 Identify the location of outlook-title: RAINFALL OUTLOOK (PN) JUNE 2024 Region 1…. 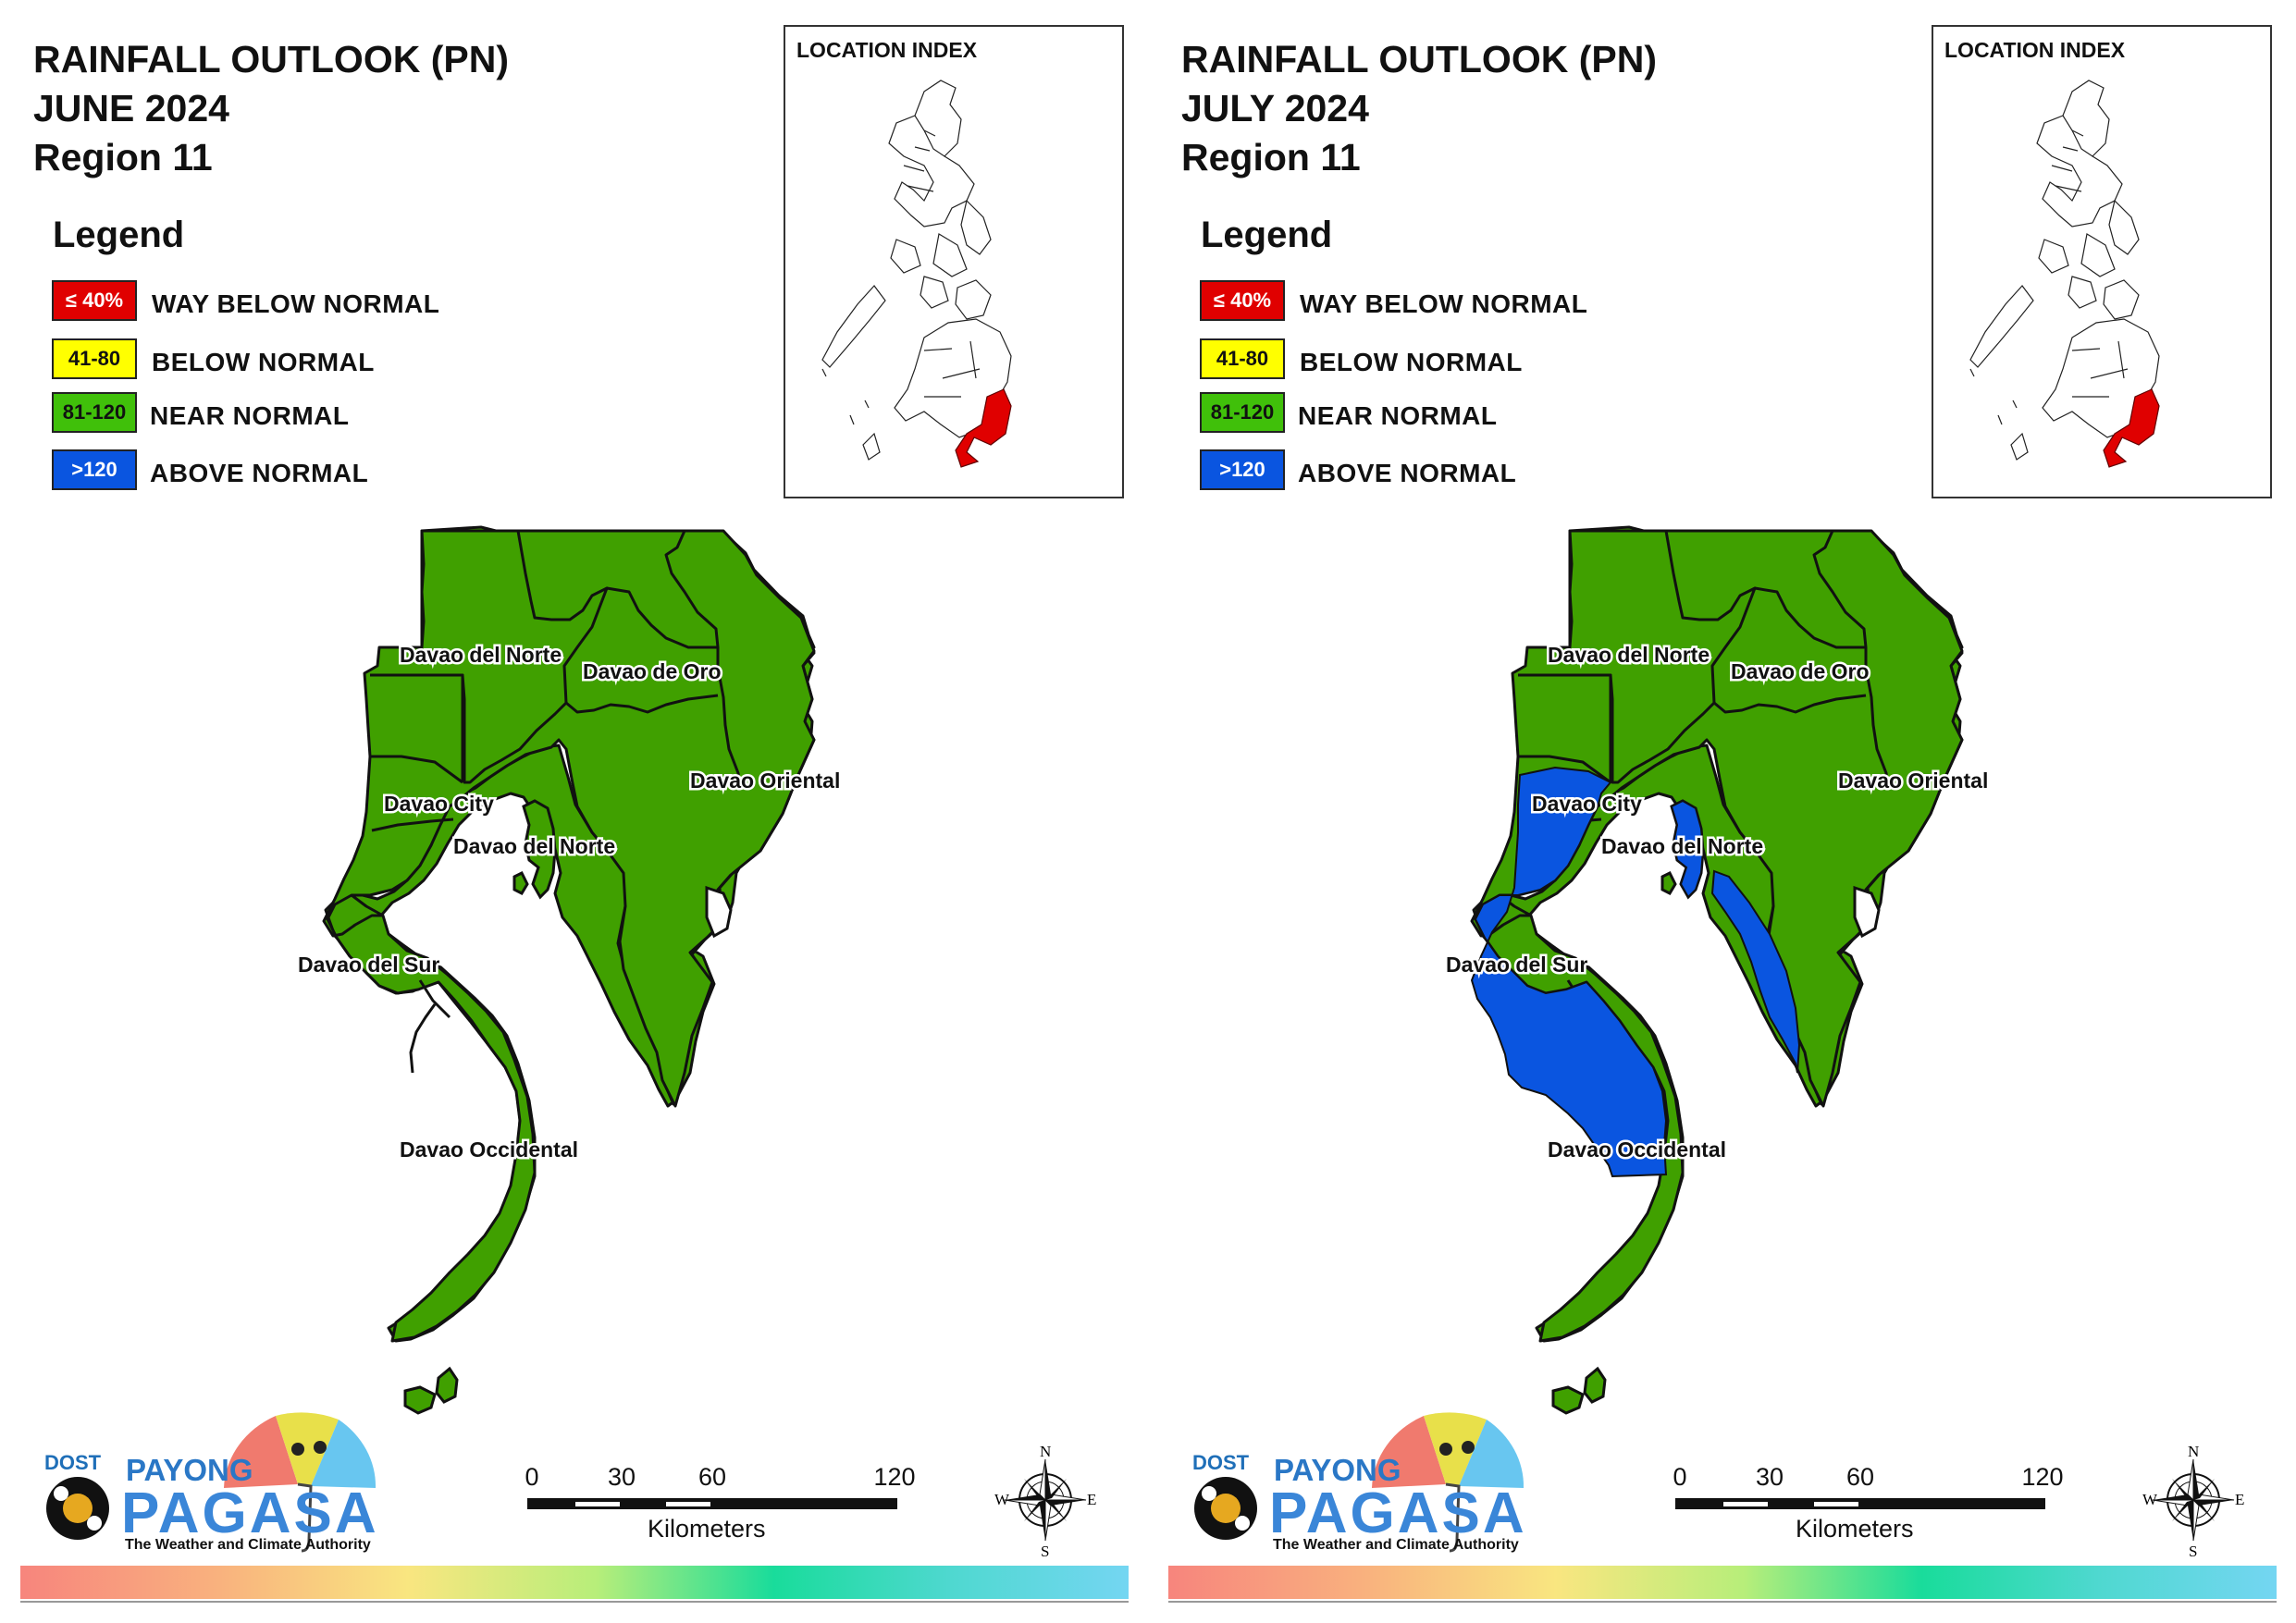
(271, 108).